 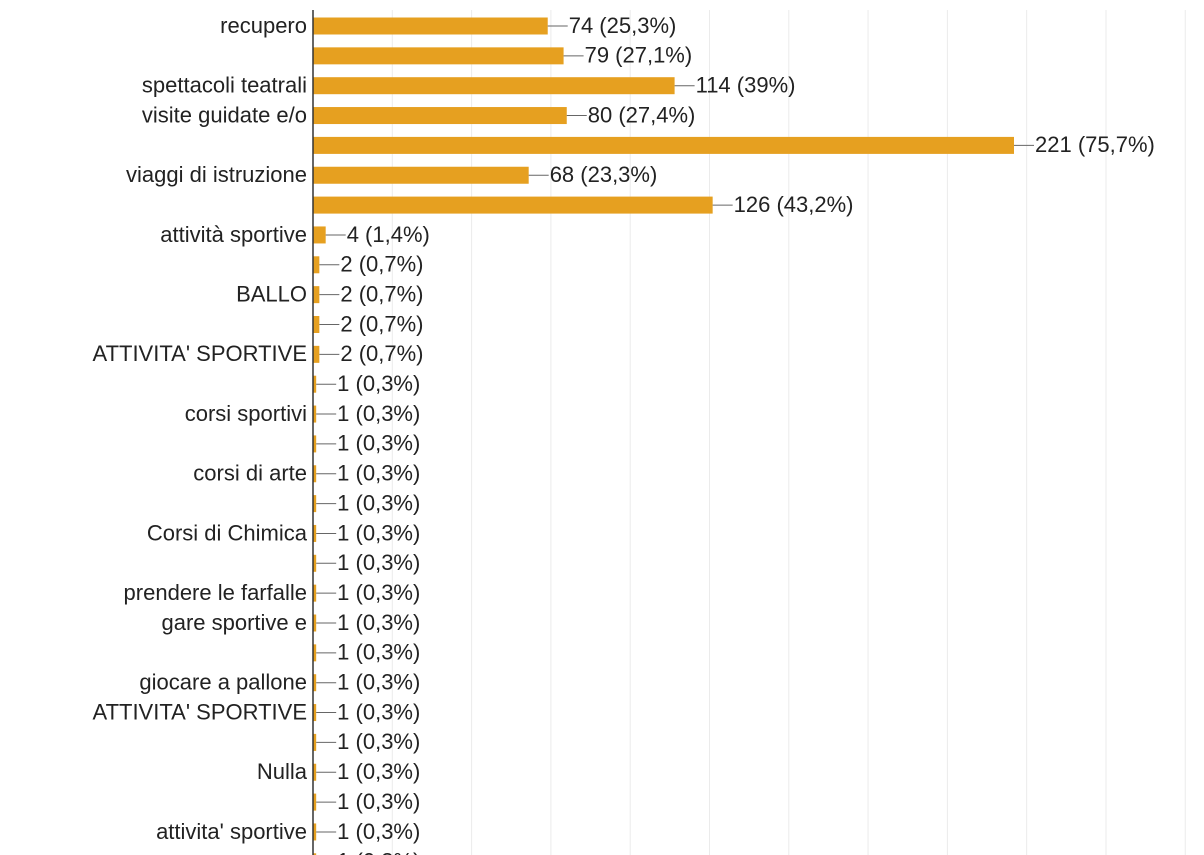 What do you see at coordinates (271, 293) in the screenshot?
I see `category-label: BALLO` at bounding box center [271, 293].